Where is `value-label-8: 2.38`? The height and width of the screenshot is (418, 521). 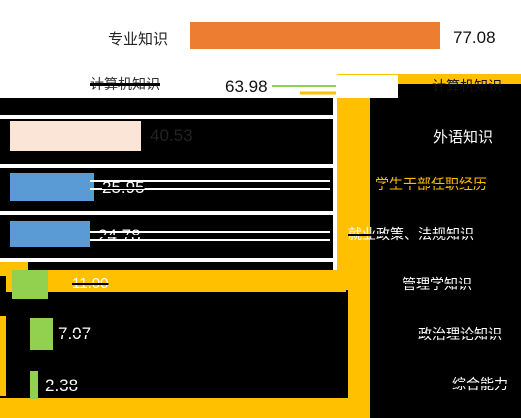 value-label-8: 2.38 is located at coordinates (61, 386).